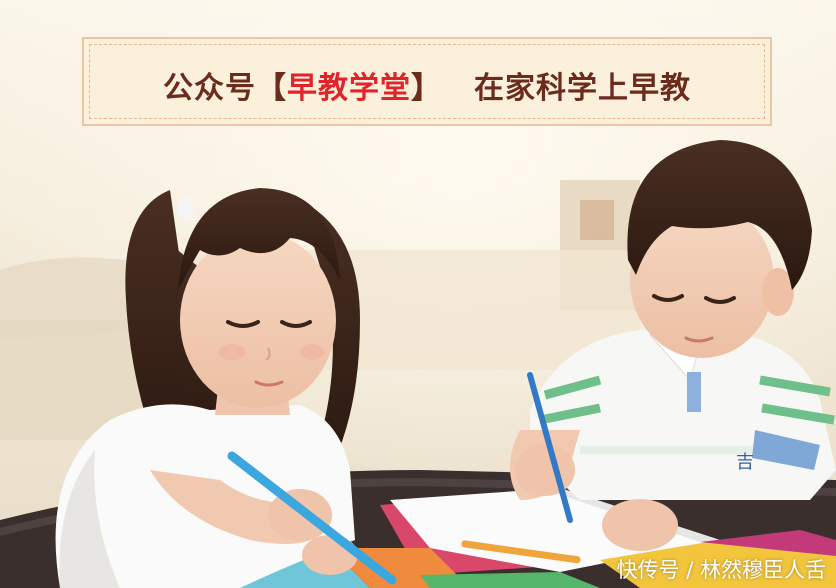  I want to click on green-paper, so click(510, 580).